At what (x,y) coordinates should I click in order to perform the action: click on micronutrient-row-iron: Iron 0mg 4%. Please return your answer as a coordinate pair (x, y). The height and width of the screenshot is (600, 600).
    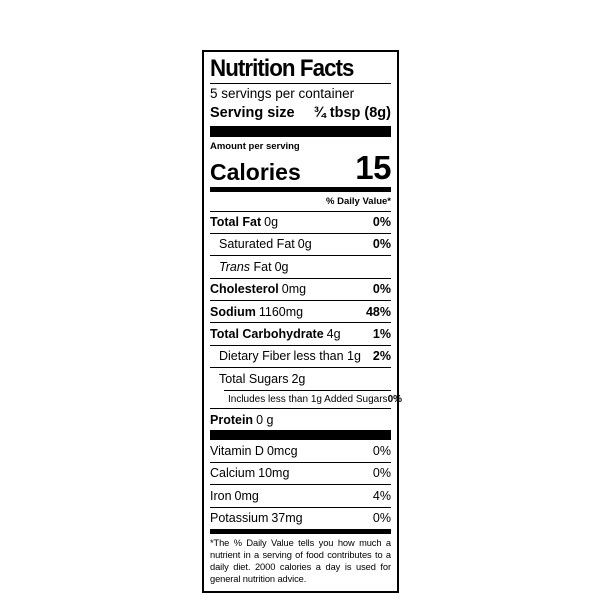
    Looking at the image, I should click on (300, 495).